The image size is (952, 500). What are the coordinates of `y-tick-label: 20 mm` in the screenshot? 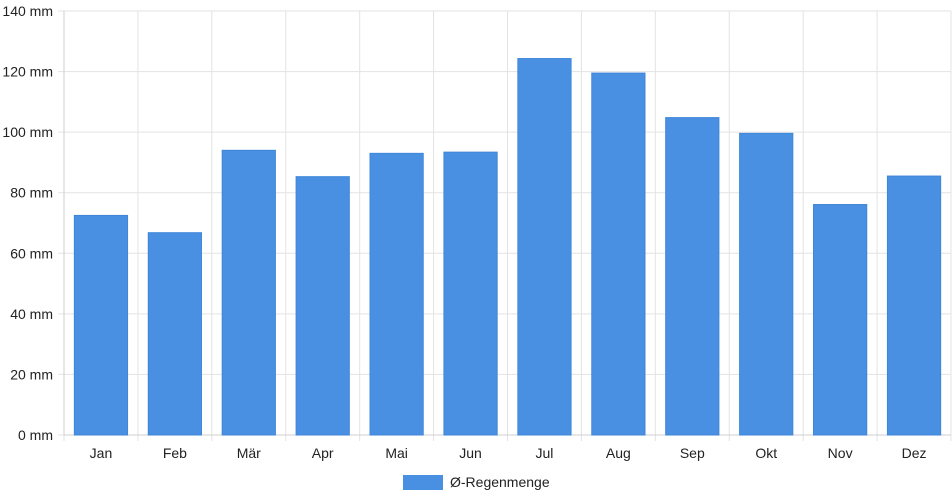 It's located at (31, 374).